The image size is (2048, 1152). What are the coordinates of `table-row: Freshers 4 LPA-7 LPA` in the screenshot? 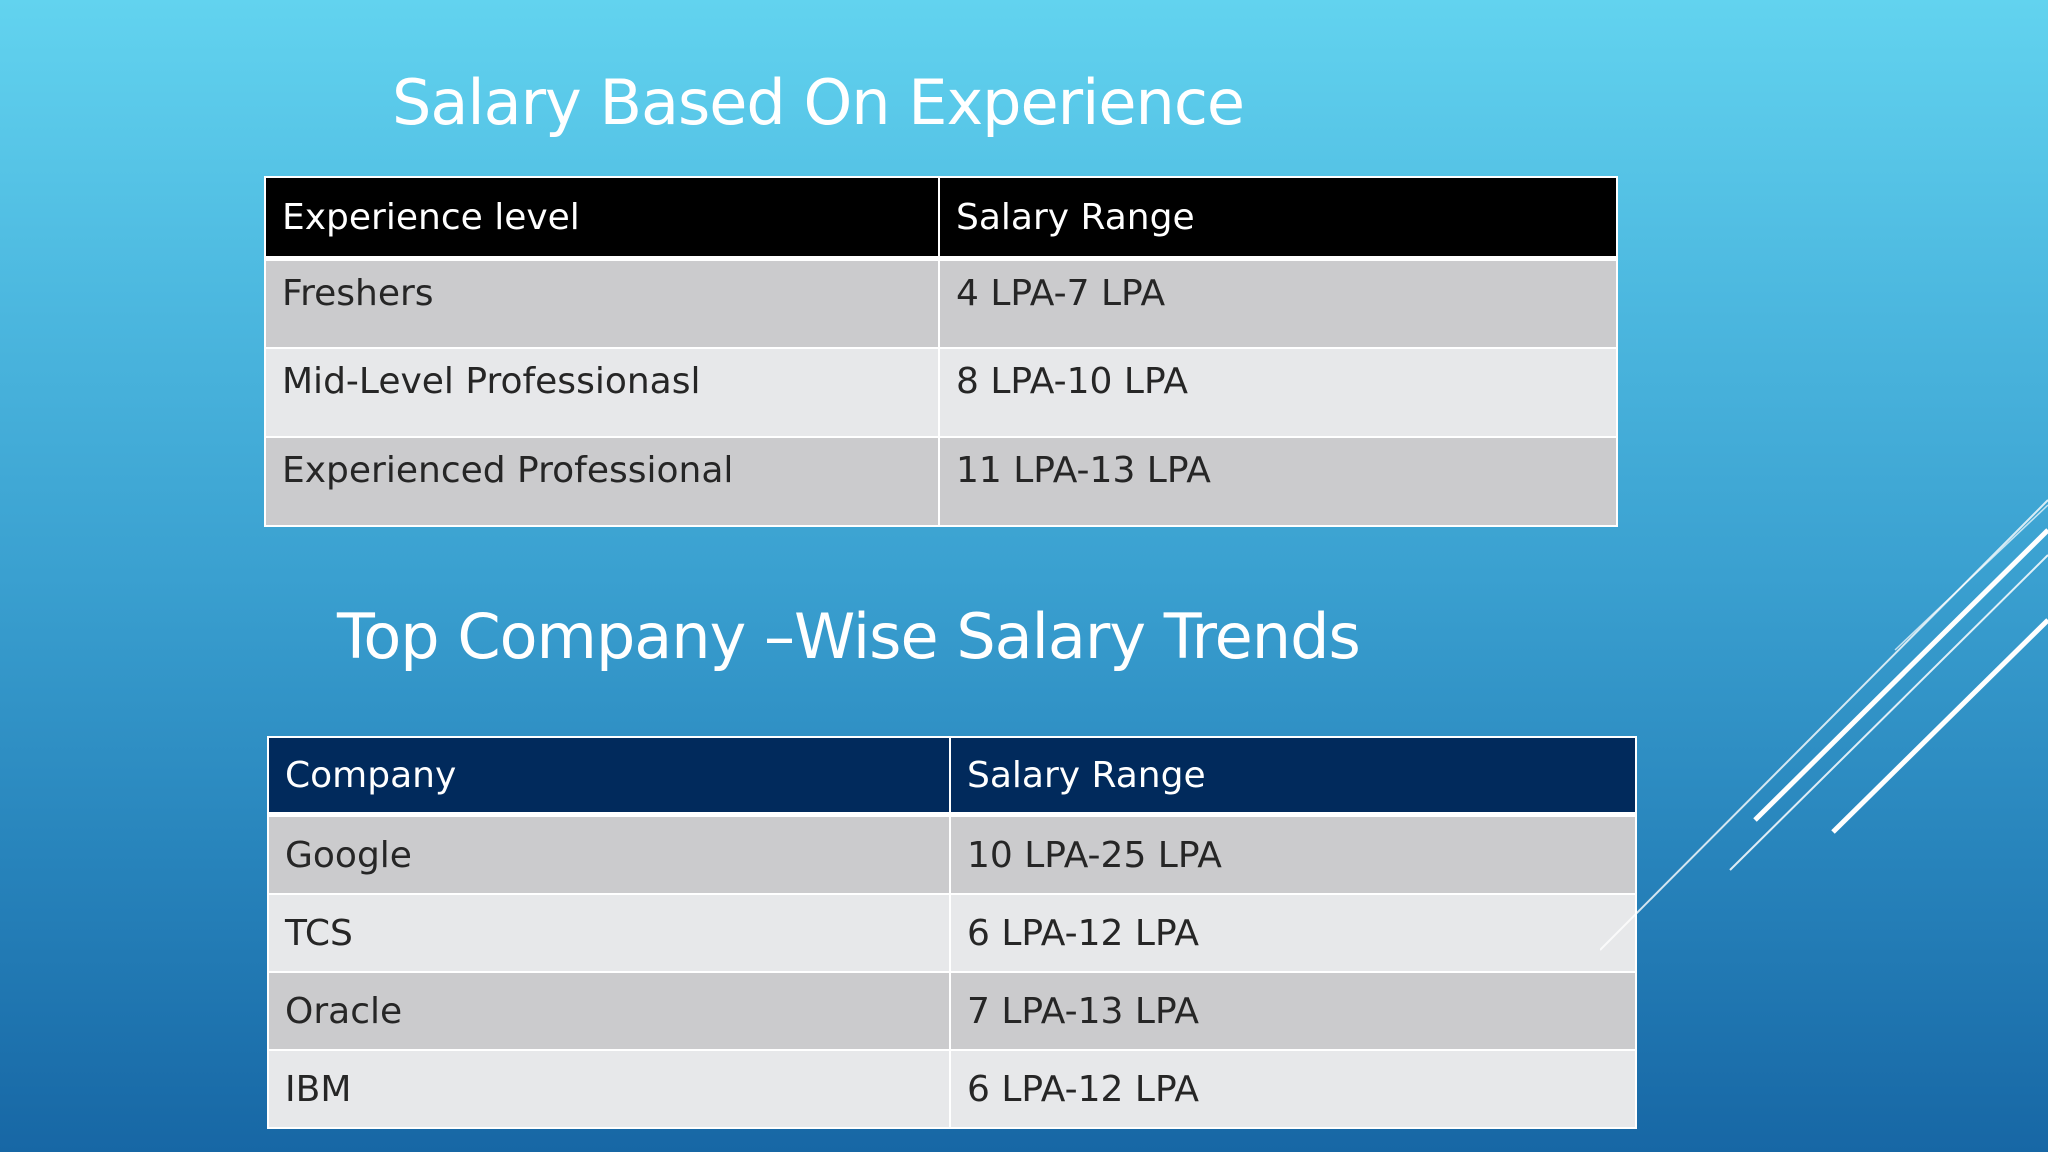 It's located at (941, 303).